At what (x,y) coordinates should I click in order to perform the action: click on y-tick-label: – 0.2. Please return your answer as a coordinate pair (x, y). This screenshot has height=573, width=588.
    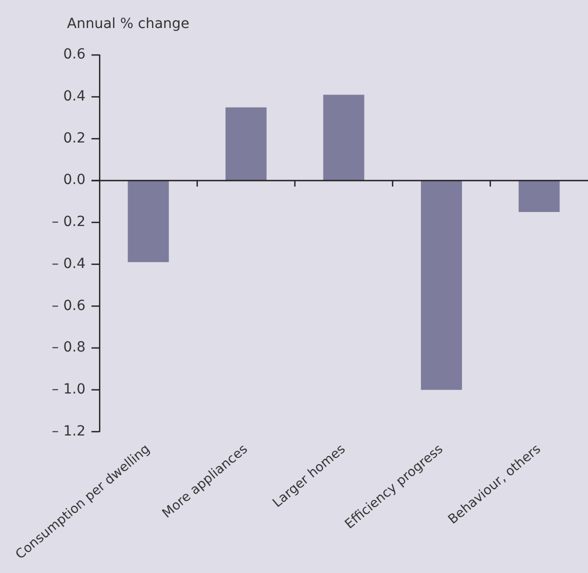
    Looking at the image, I should click on (69, 222).